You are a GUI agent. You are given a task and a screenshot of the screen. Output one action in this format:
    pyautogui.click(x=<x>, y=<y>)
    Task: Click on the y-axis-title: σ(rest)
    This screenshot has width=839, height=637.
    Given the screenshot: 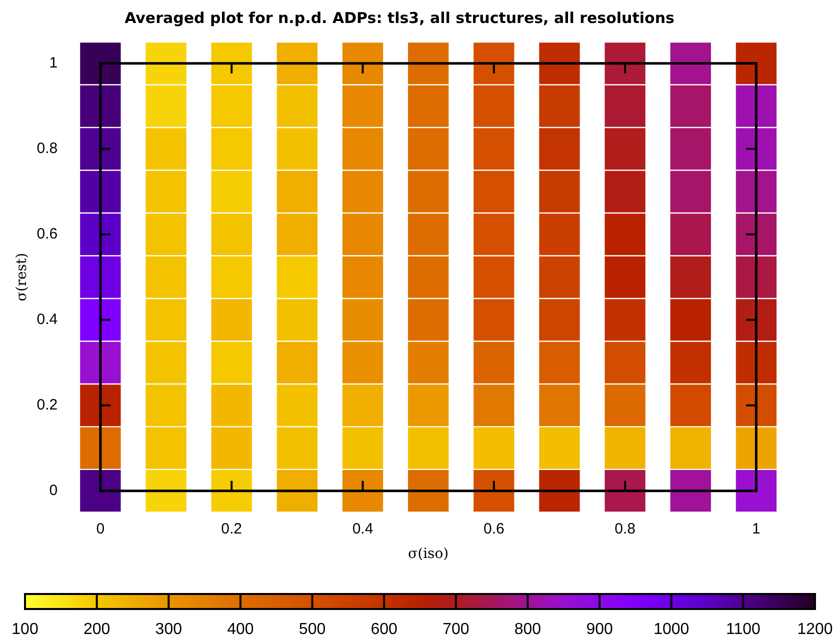 What is the action you would take?
    pyautogui.click(x=22, y=277)
    